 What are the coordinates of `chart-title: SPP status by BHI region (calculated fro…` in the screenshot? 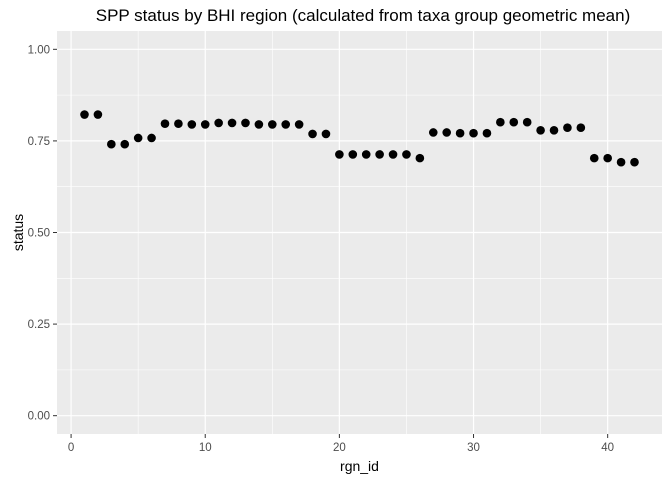 It's located at (363, 15).